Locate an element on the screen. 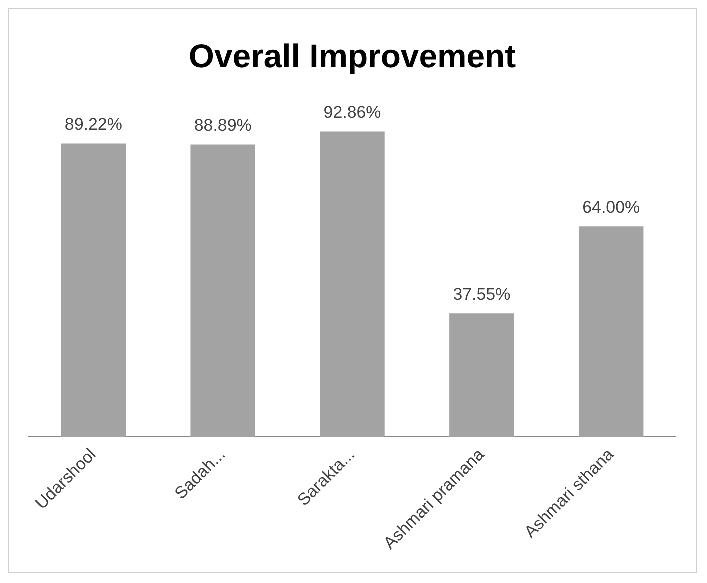 This screenshot has width=707, height=583. data-label: 37.55% is located at coordinates (482, 294).